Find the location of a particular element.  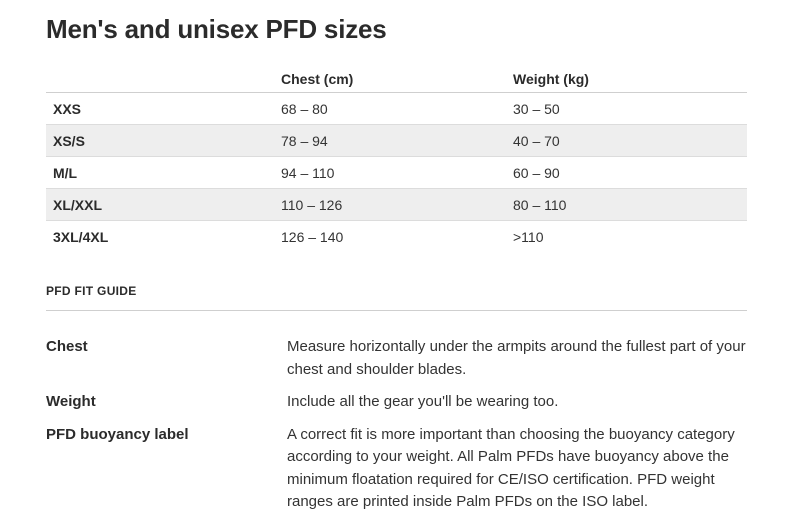

size-cell: XL/XXL is located at coordinates (163, 204).